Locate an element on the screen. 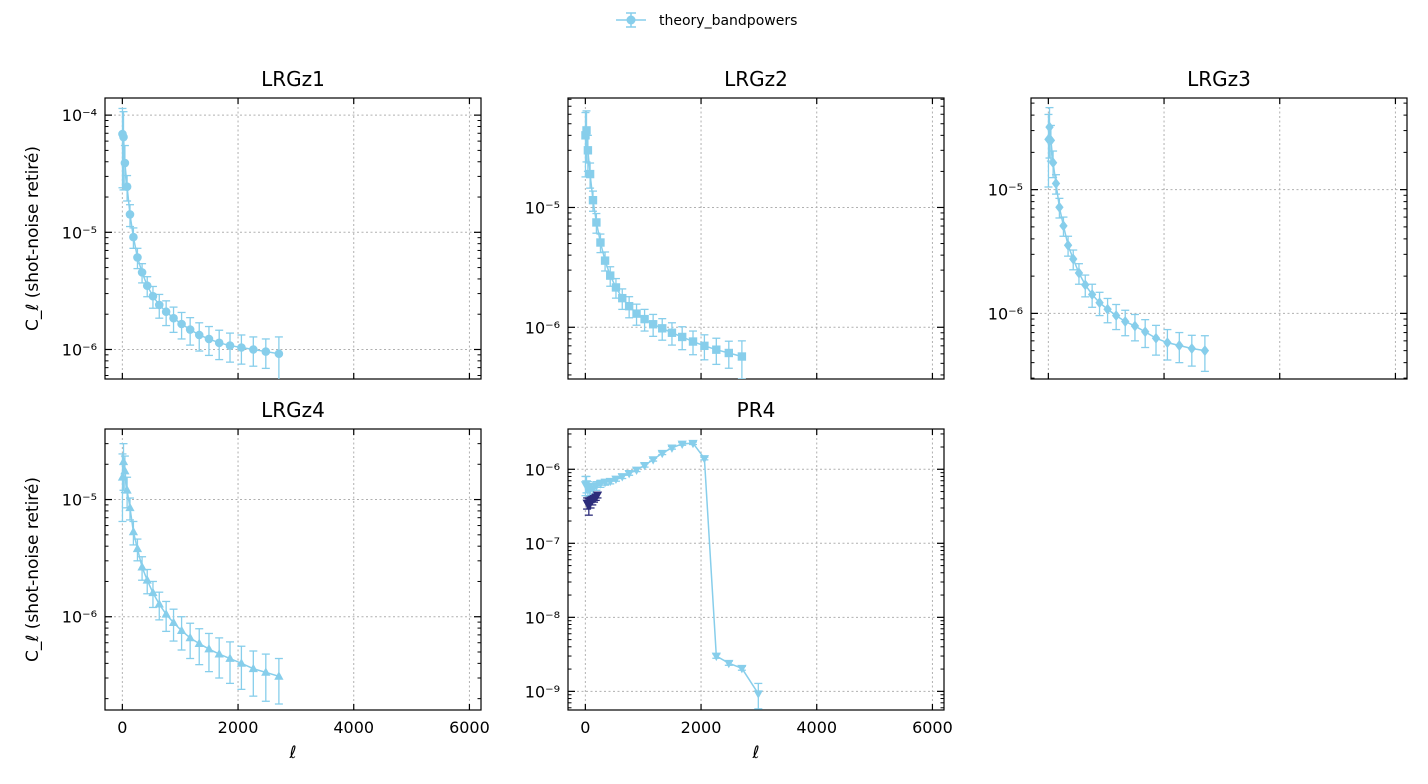 This screenshot has height=784, width=1428. y-tick-label: 10⁻⁷ is located at coordinates (542, 543).